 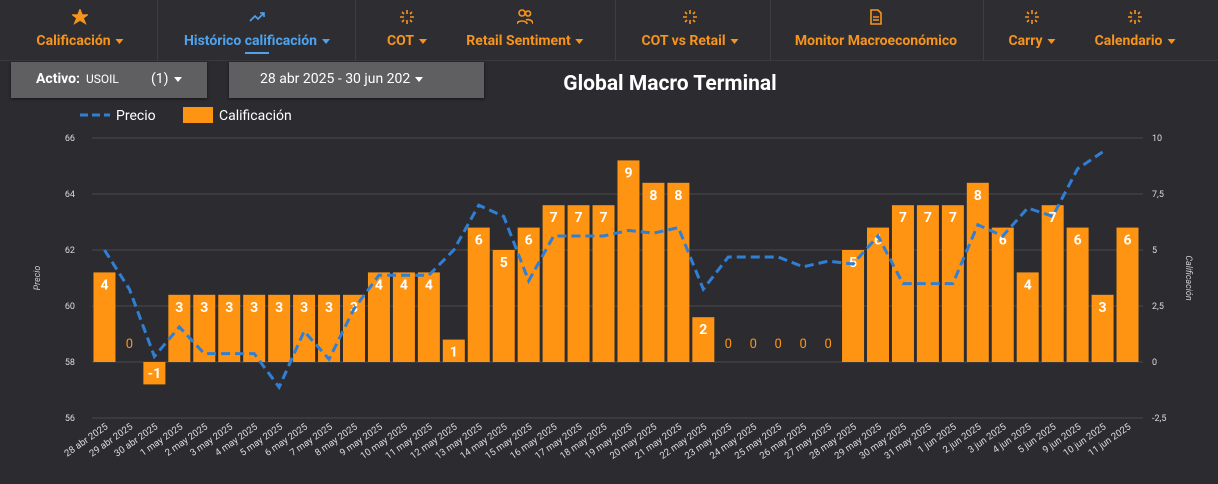 What do you see at coordinates (608, 441) in the screenshot?
I see `x-tick-label: 19 may 2025` at bounding box center [608, 441].